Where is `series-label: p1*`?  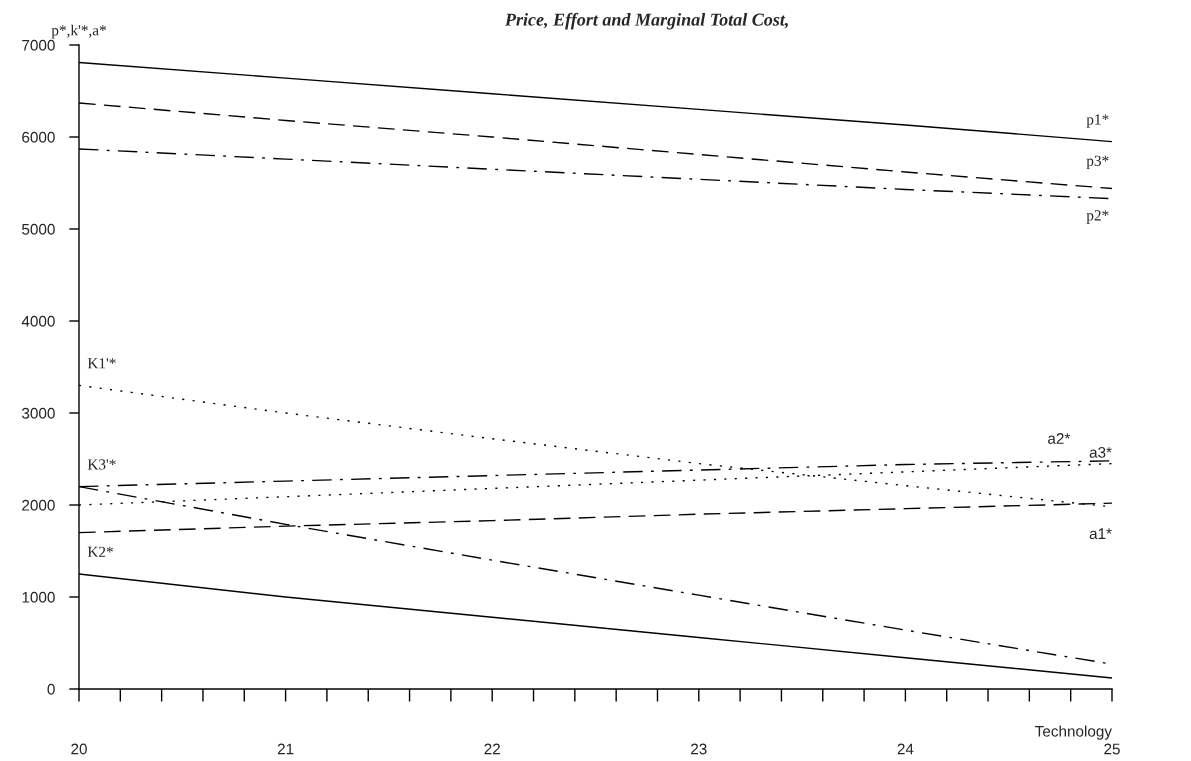
series-label: p1* is located at coordinates (1097, 121).